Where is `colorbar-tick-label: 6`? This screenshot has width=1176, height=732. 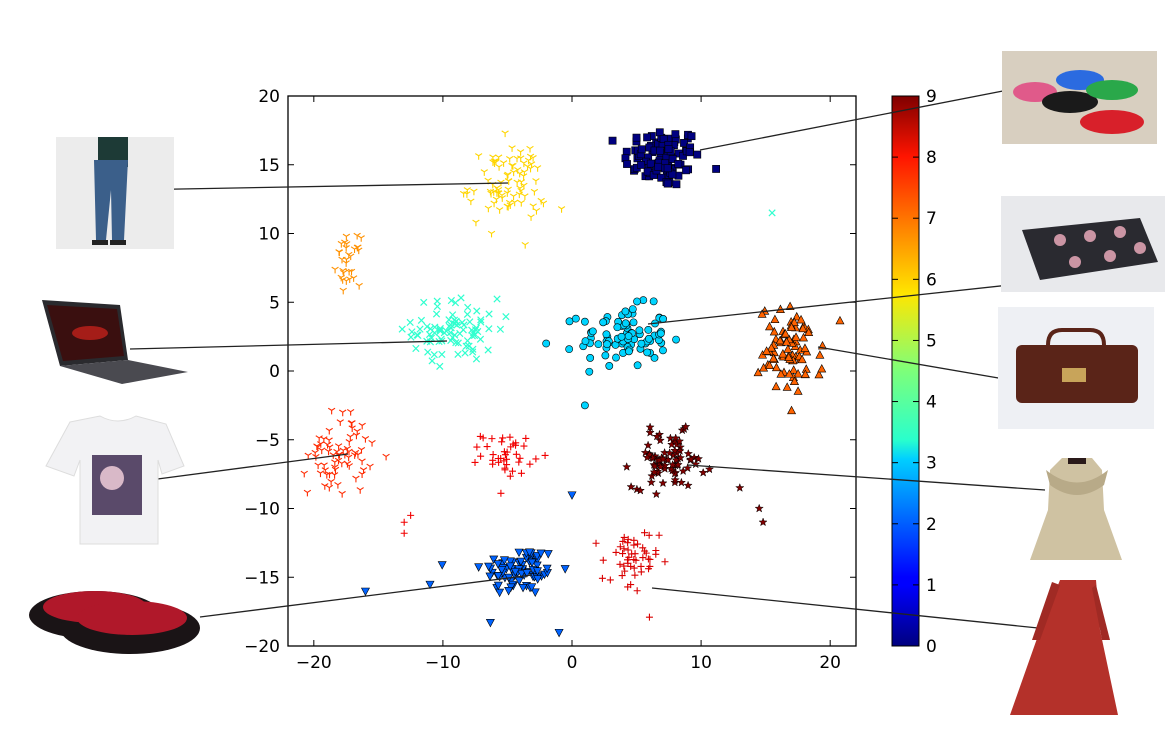 colorbar-tick-label: 6 is located at coordinates (931, 280).